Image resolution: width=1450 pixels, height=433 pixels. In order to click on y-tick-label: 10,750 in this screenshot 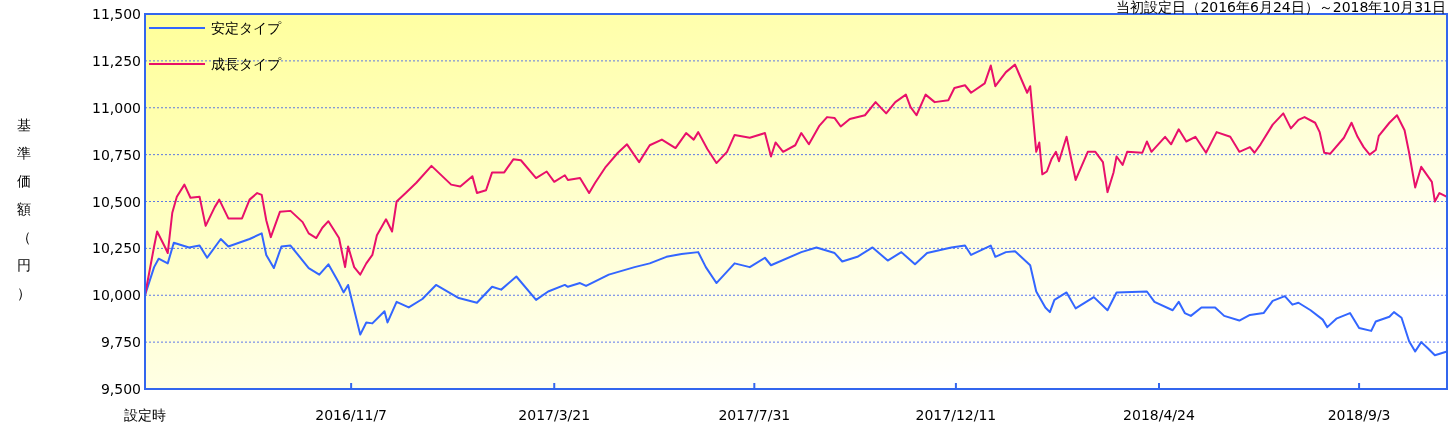, I will do `click(116, 154)`.